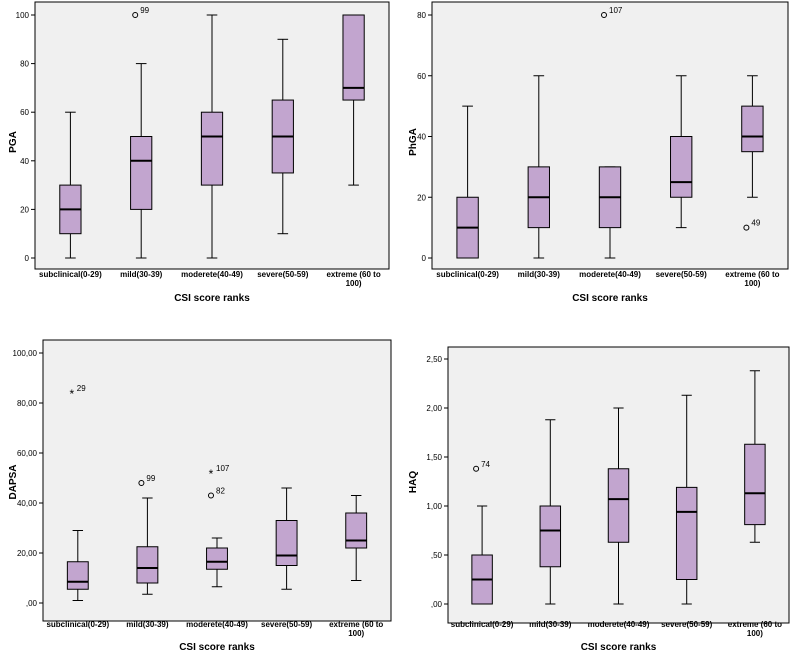  I want to click on y-axis-label: PGA, so click(13, 142).